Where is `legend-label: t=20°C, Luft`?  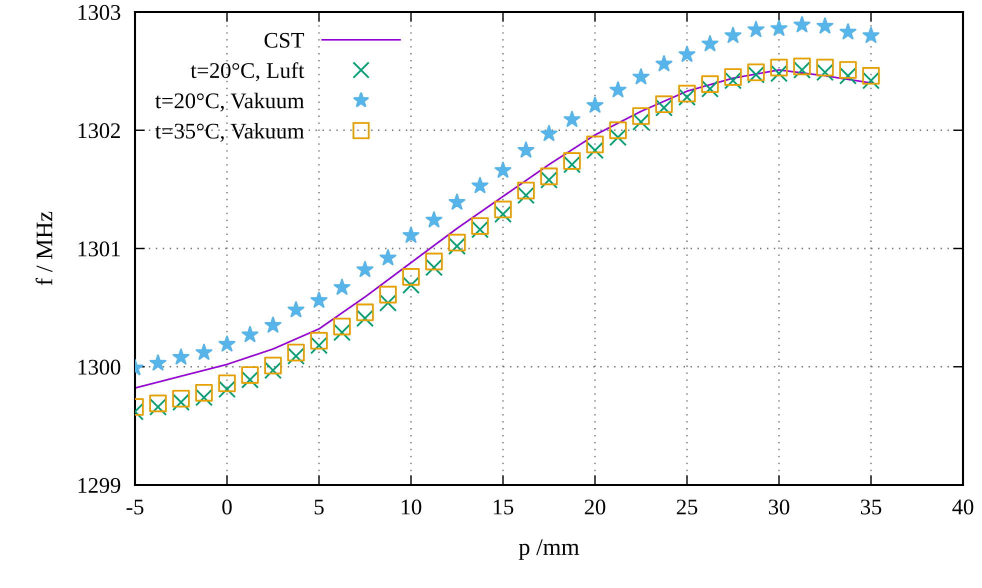
legend-label: t=20°C, Luft is located at coordinates (247, 72).